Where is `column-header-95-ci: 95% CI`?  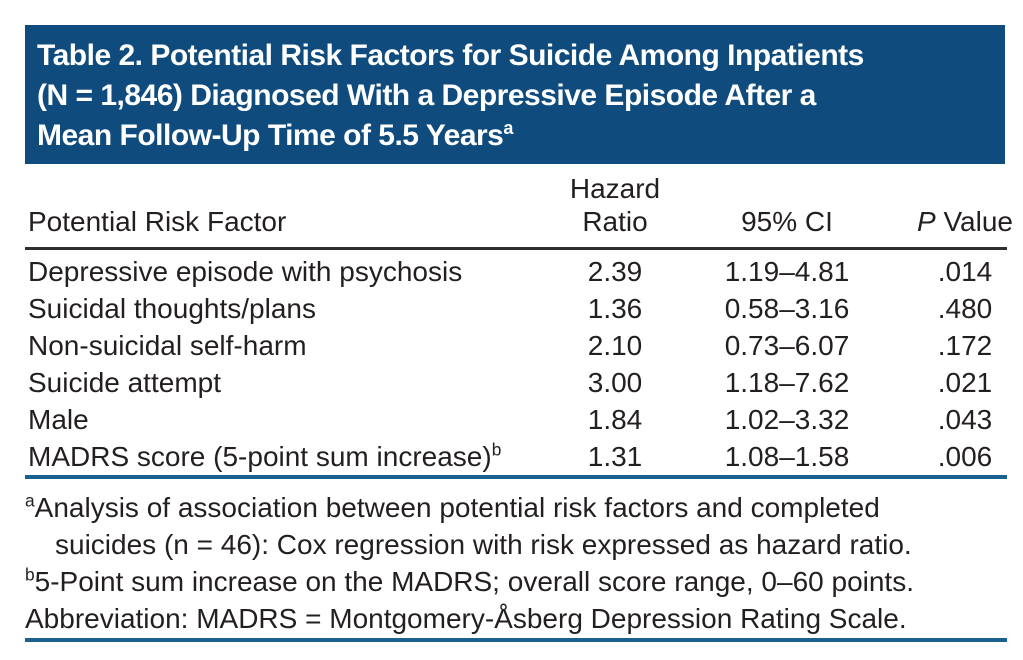
column-header-95-ci: 95% CI is located at coordinates (787, 221).